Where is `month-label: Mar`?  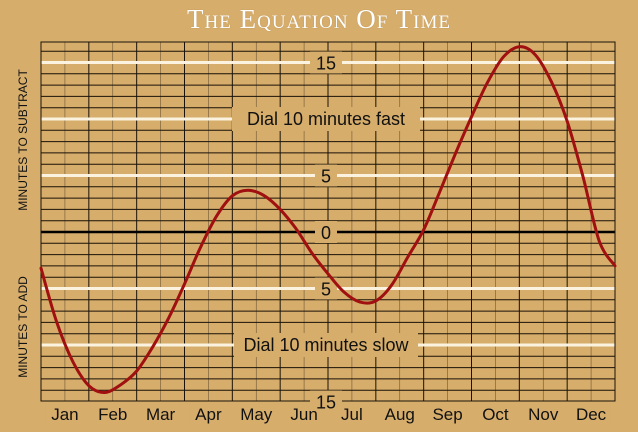
month-label: Mar is located at coordinates (161, 414).